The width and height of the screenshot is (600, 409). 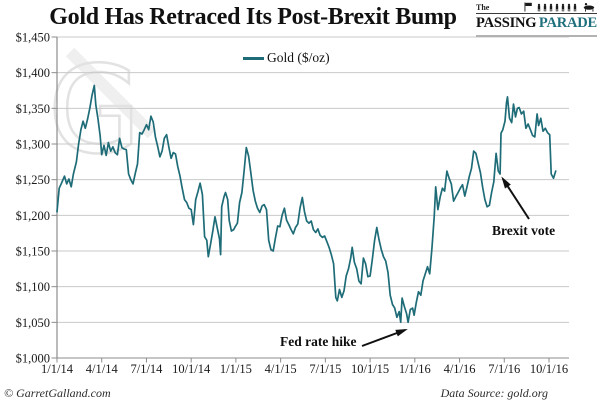 I want to click on x-tick-label: 4/1/14, so click(x=102, y=369).